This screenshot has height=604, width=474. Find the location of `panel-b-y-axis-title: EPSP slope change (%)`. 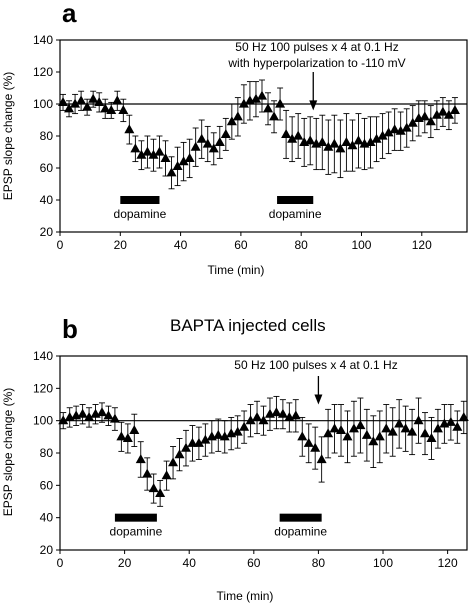

panel-b-y-axis-title: EPSP slope change (%) is located at coordinates (8, 452).